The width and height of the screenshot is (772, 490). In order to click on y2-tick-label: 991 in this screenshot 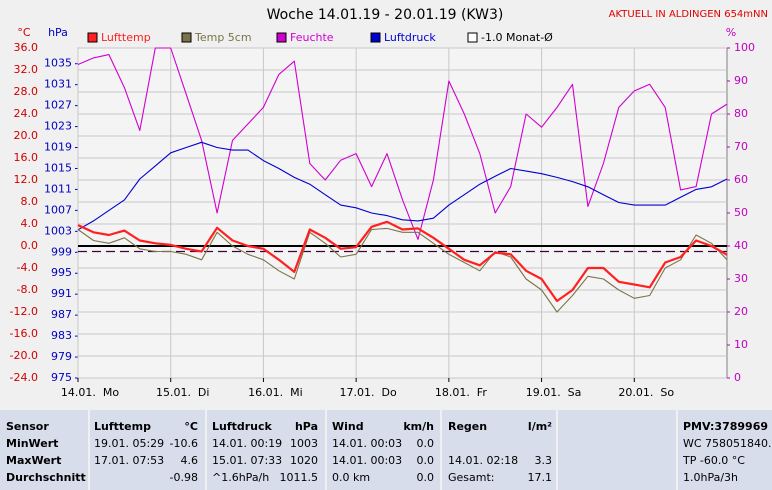, I will do `click(61, 293)`.